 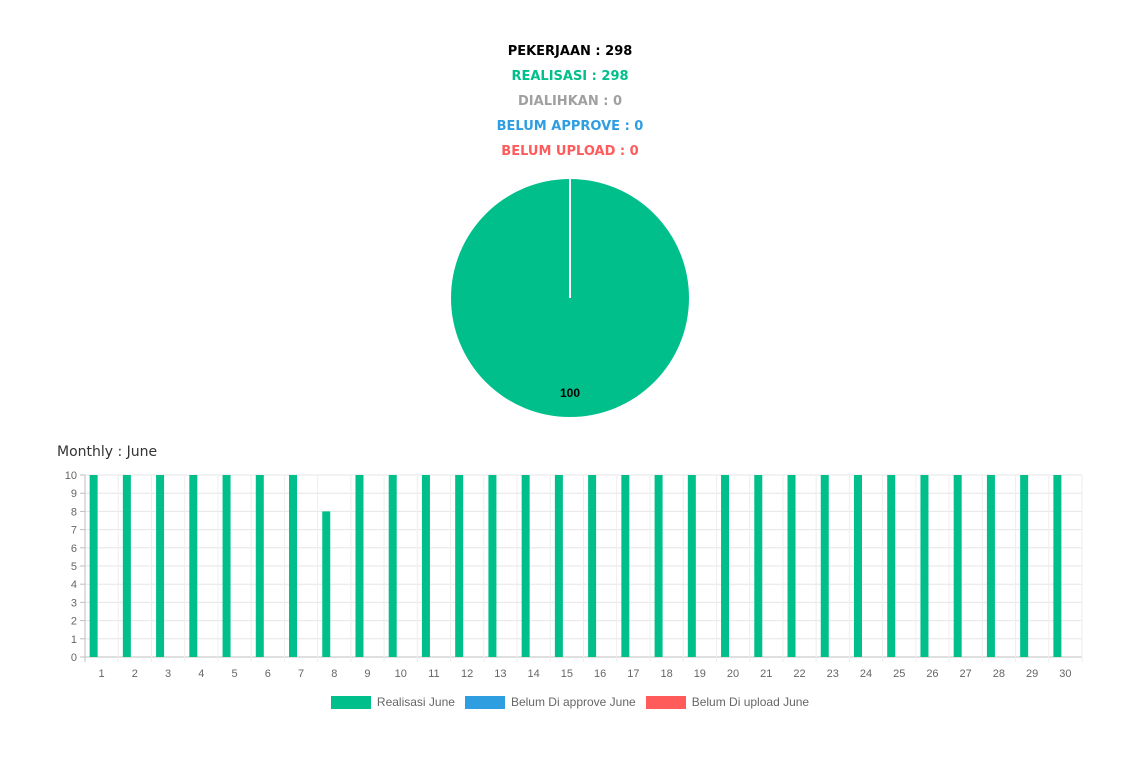 I want to click on y-tick-label: 8, so click(x=74, y=512).